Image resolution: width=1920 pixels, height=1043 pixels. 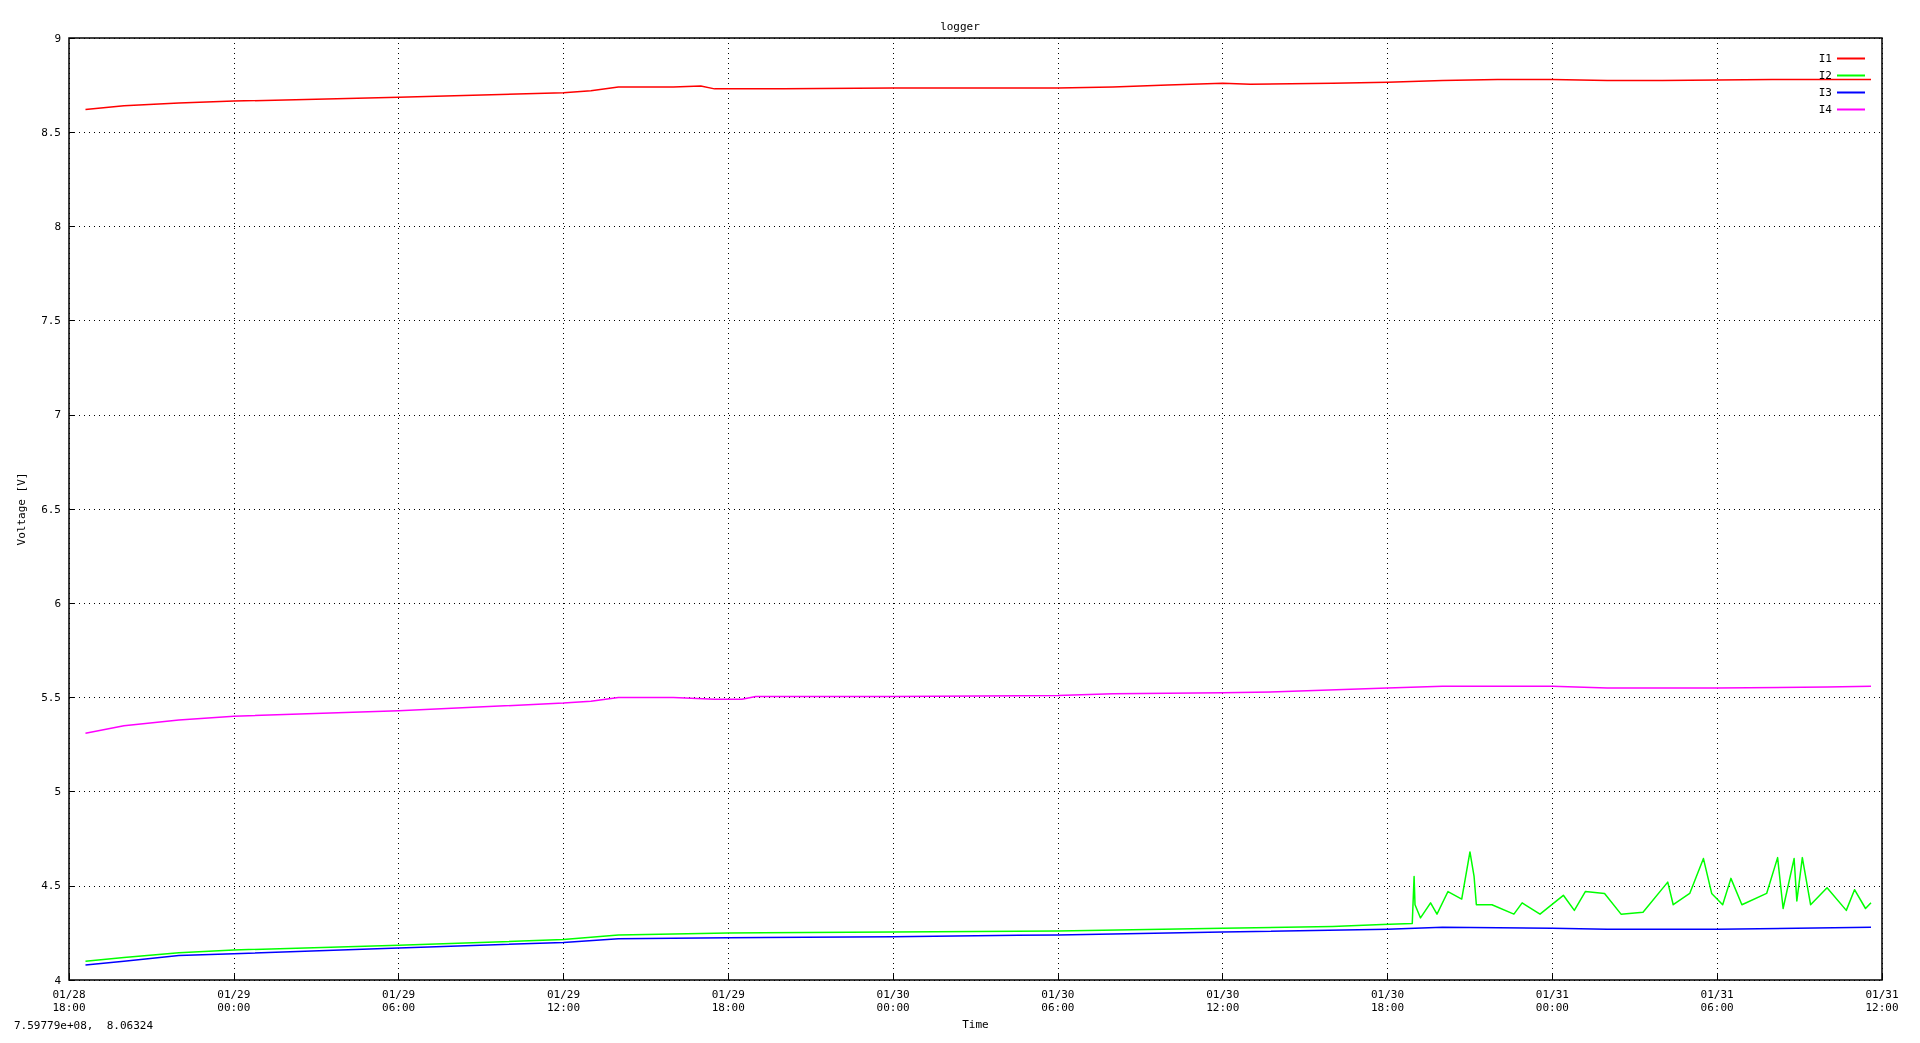 I want to click on chart-title: logger, so click(x=960, y=26).